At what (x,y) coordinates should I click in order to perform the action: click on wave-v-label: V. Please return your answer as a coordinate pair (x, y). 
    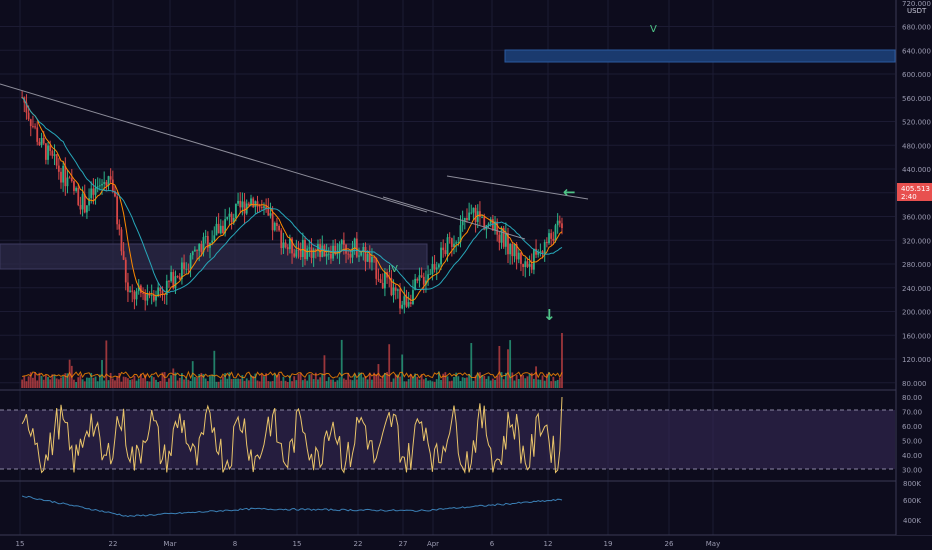
    Looking at the image, I should click on (653, 29).